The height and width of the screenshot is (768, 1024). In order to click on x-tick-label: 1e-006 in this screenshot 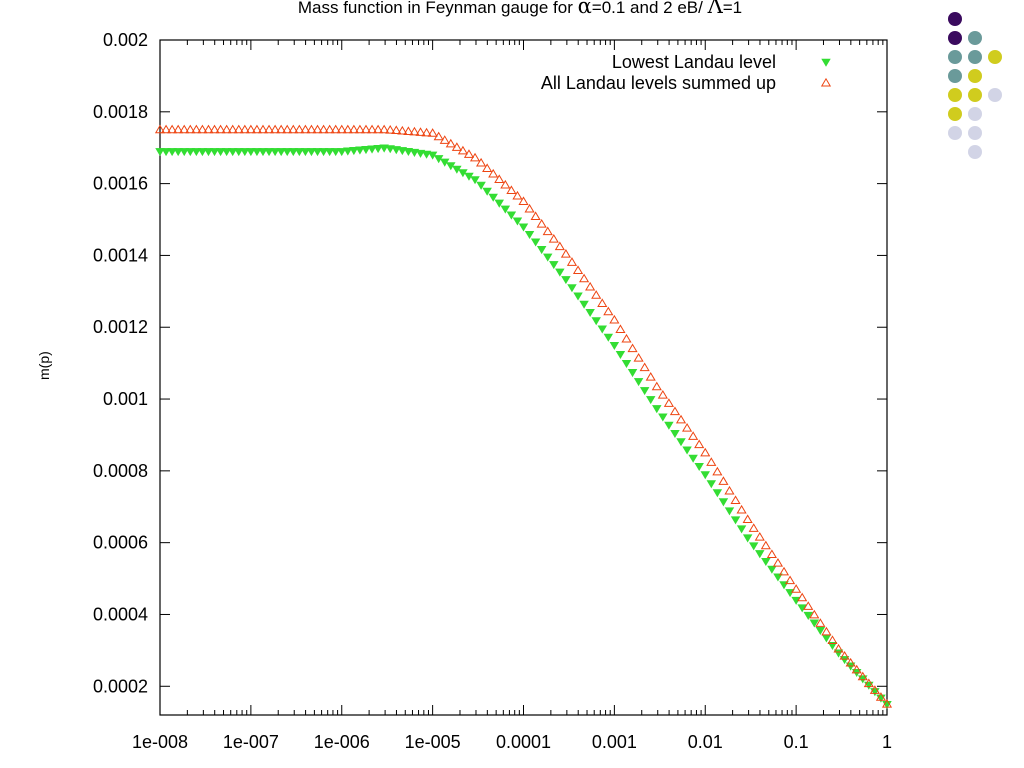, I will do `click(342, 742)`.